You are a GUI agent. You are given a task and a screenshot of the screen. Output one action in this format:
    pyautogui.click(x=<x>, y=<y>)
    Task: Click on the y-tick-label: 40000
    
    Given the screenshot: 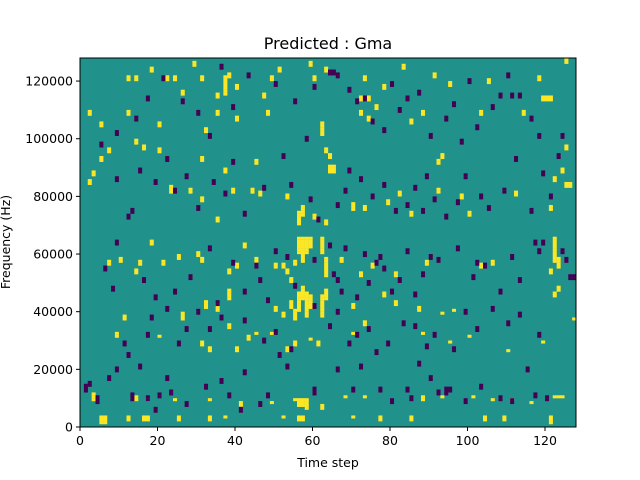 What is the action you would take?
    pyautogui.click(x=53, y=311)
    